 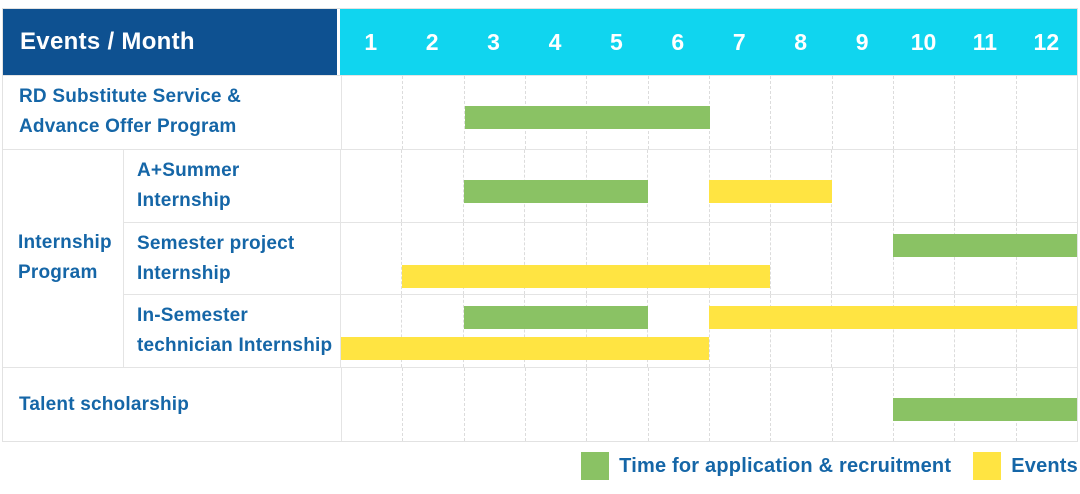 I want to click on row-in-semester-technician-internship: In-Semester technician Internship, so click(x=600, y=331).